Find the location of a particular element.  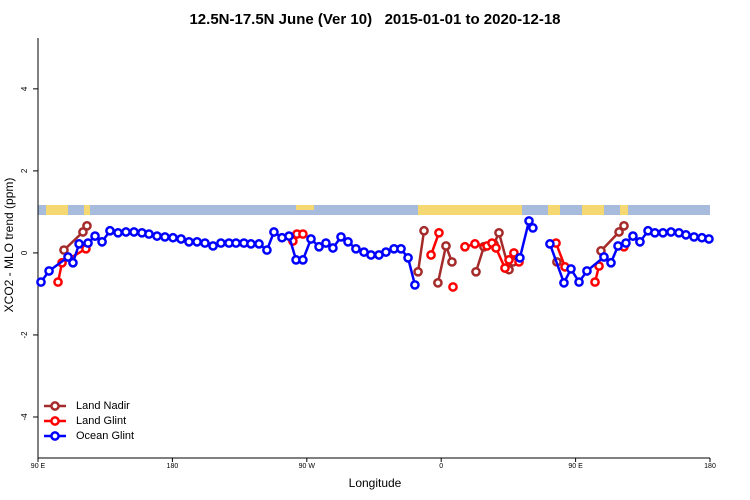

legend-label: Land Nadir is located at coordinates (103, 406).